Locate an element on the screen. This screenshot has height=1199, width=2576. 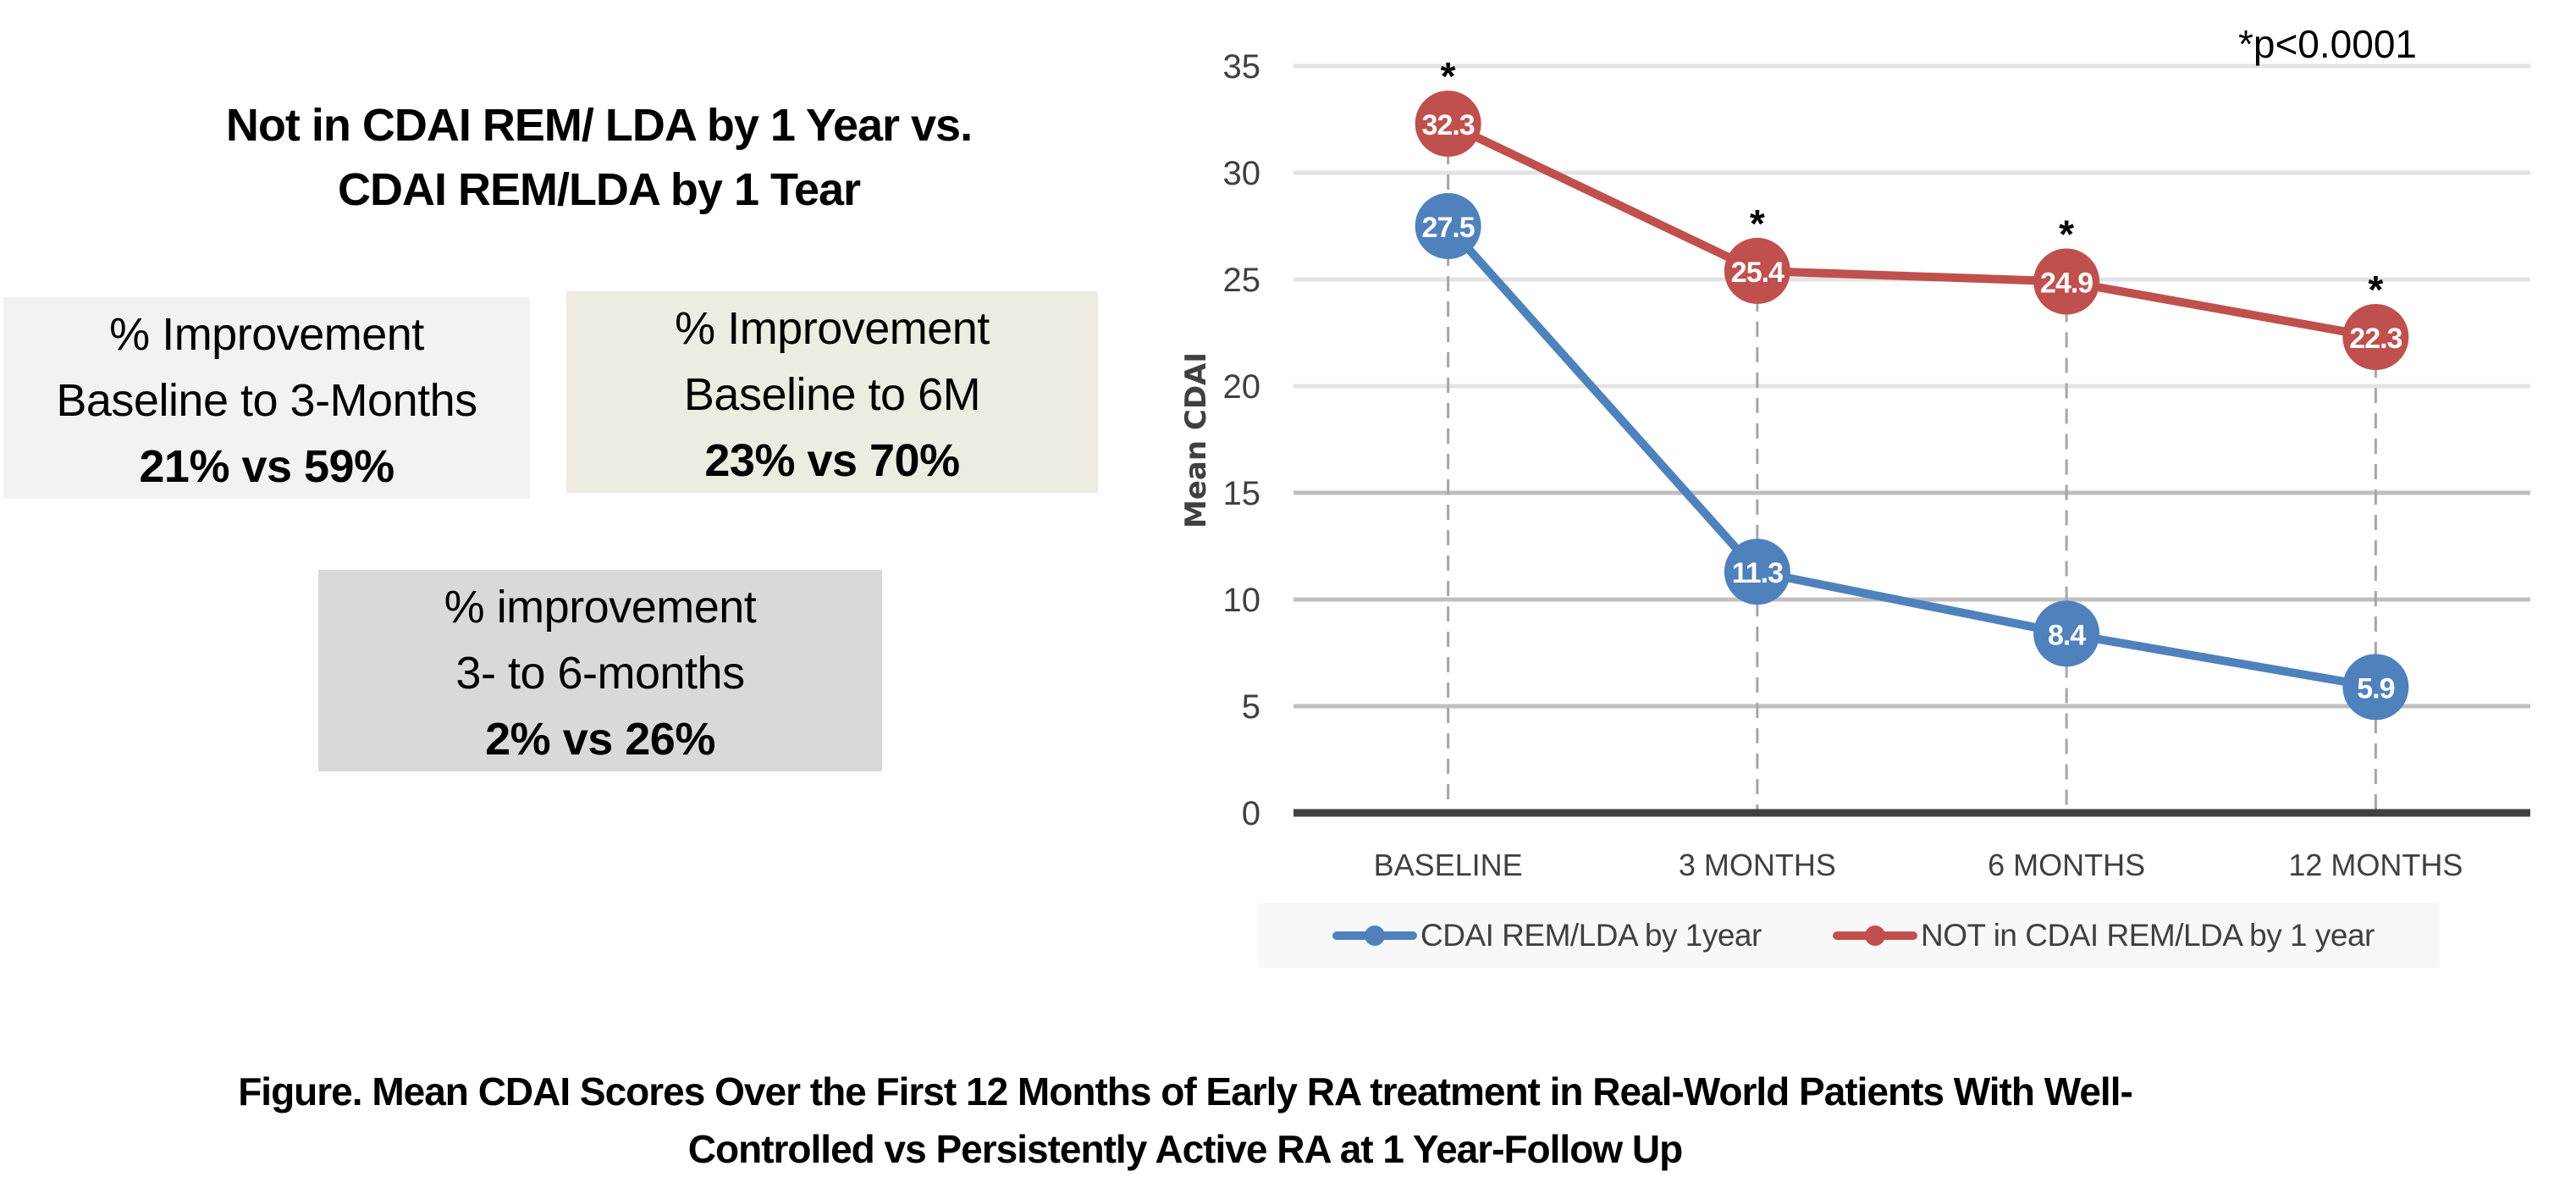
box-heading: % improvement is located at coordinates (600, 608).